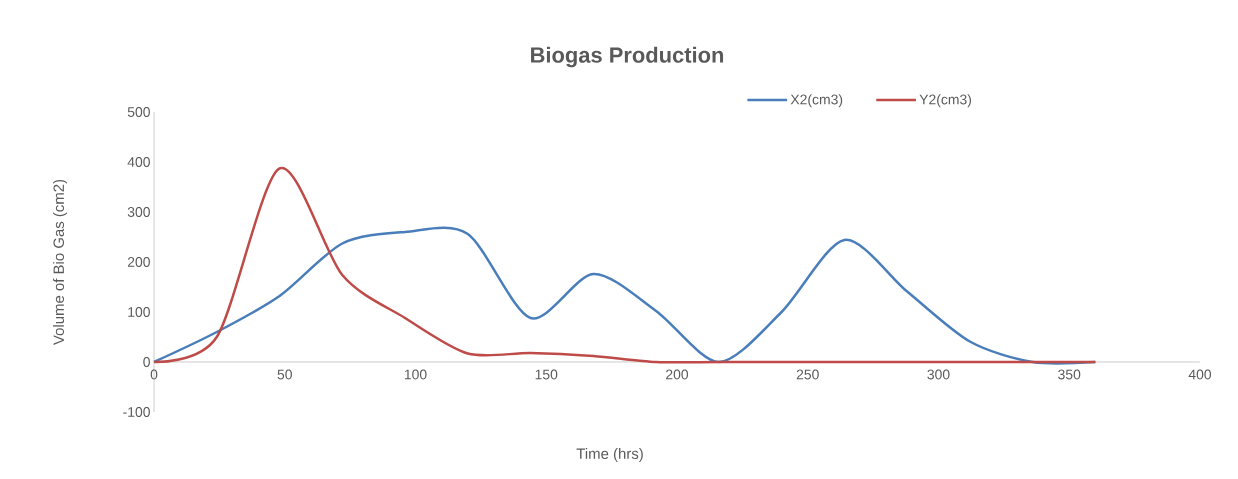 This screenshot has width=1238, height=479. What do you see at coordinates (945, 101) in the screenshot?
I see `legend-label: Y2(cm3)` at bounding box center [945, 101].